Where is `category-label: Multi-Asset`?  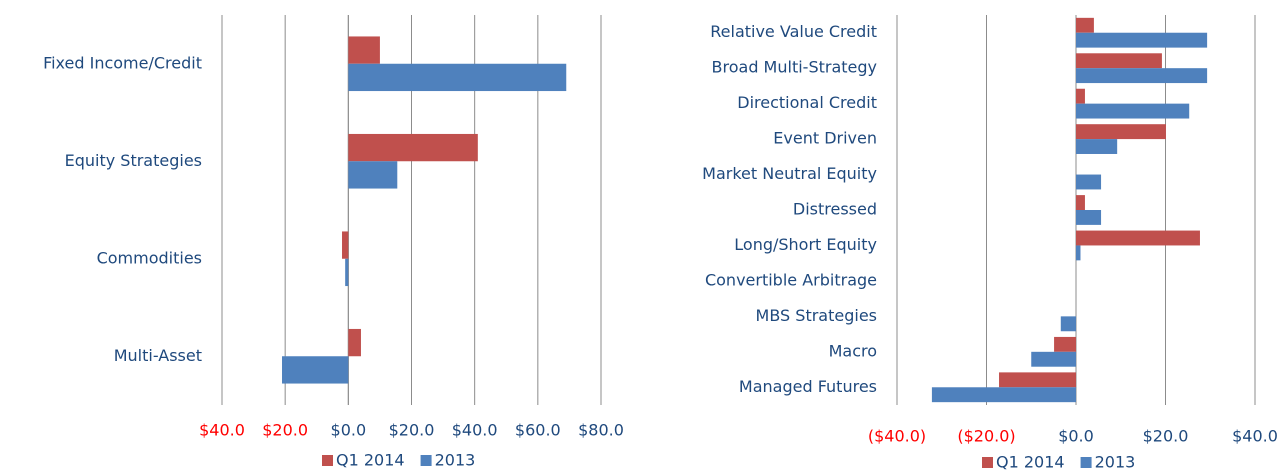
category-label: Multi-Asset is located at coordinates (158, 355).